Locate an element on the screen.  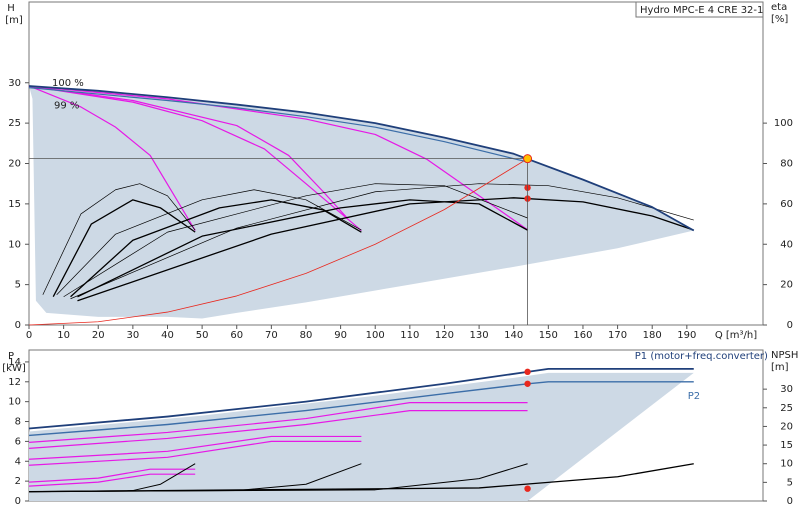
y-tick-label: 30 is located at coordinates (14, 83).